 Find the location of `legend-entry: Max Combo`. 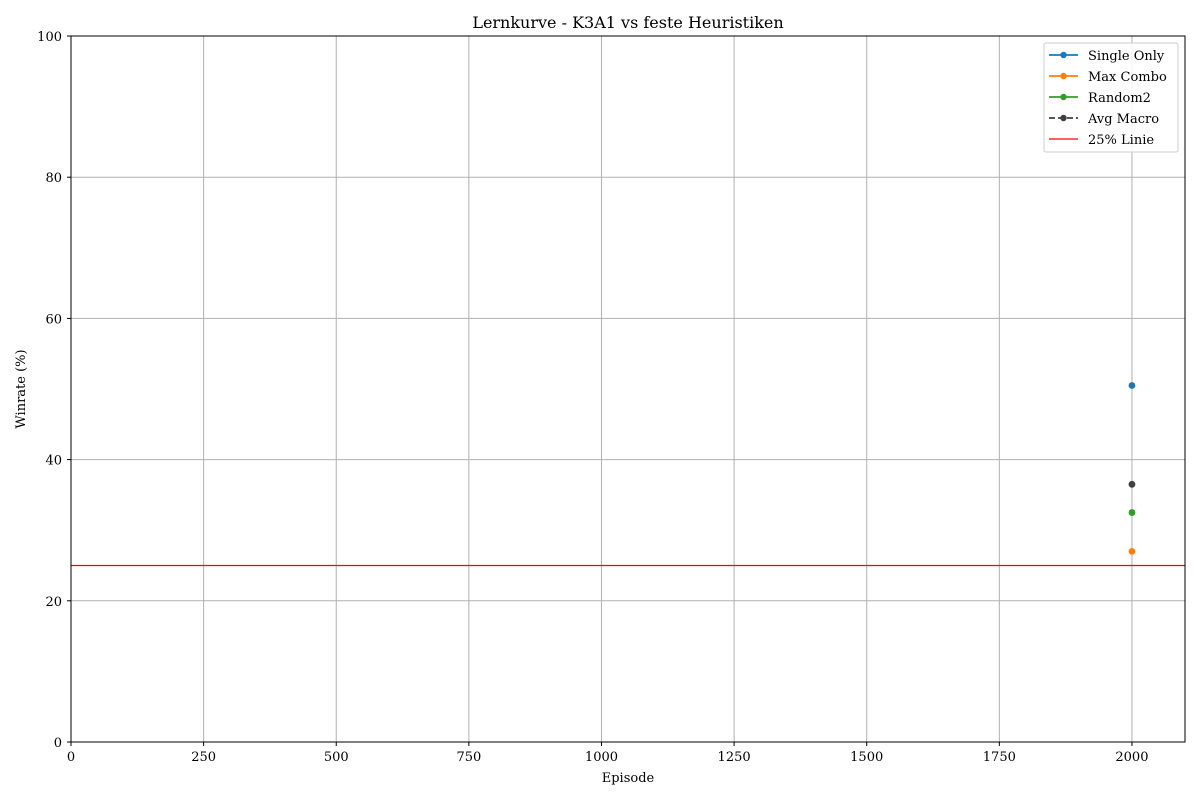

legend-entry: Max Combo is located at coordinates (1108, 77).